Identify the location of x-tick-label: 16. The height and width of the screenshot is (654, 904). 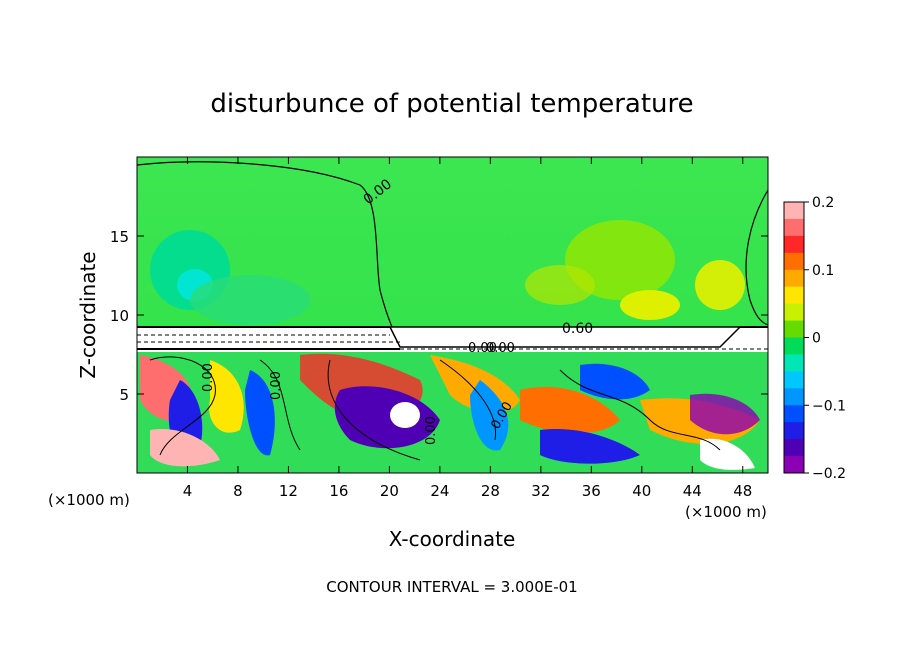
(338, 491).